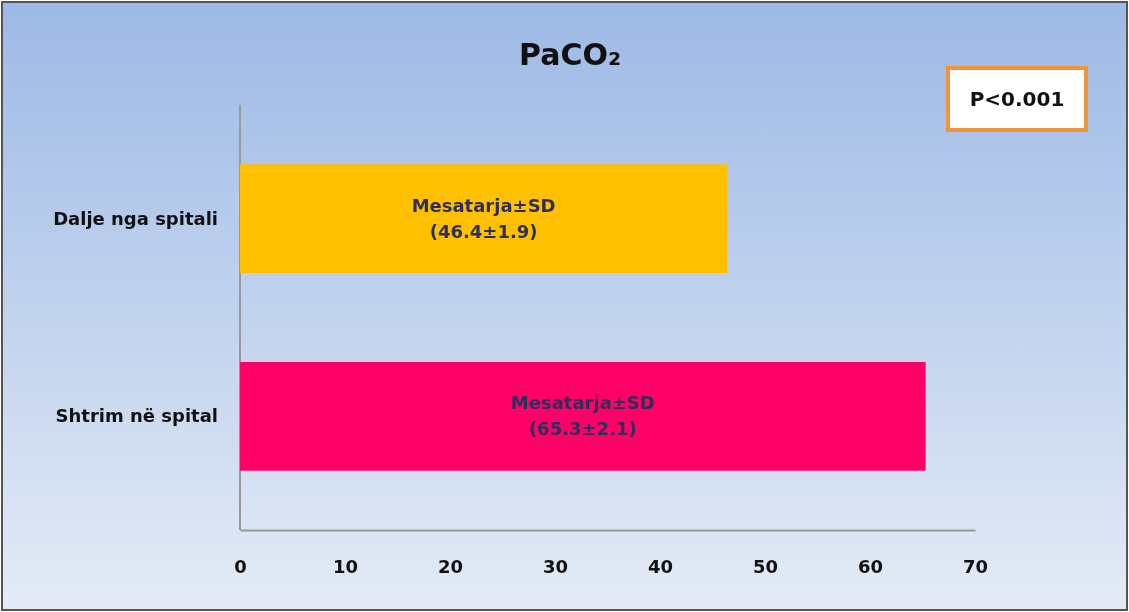 The width and height of the screenshot is (1129, 612). I want to click on data-label: Mesatarja±SD (65.3±2.1), so click(582, 416).